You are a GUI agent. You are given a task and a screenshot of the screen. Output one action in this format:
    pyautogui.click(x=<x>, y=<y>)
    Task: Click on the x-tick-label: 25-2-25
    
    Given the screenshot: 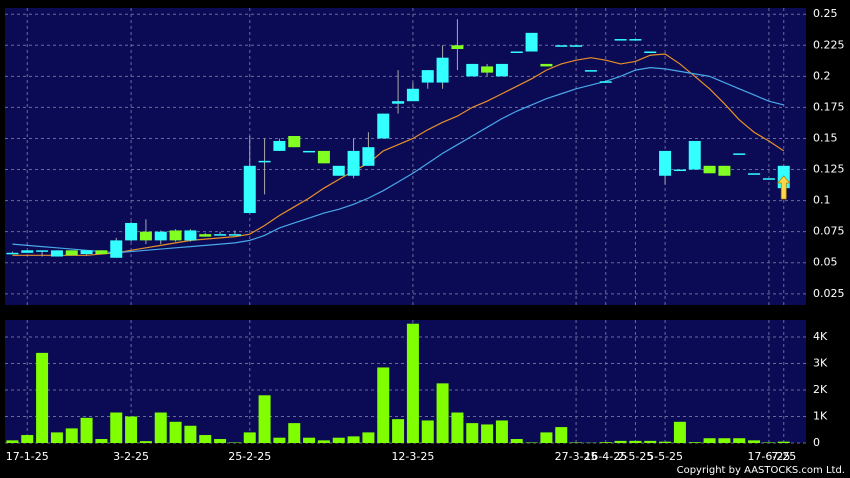 What is the action you would take?
    pyautogui.click(x=249, y=456)
    